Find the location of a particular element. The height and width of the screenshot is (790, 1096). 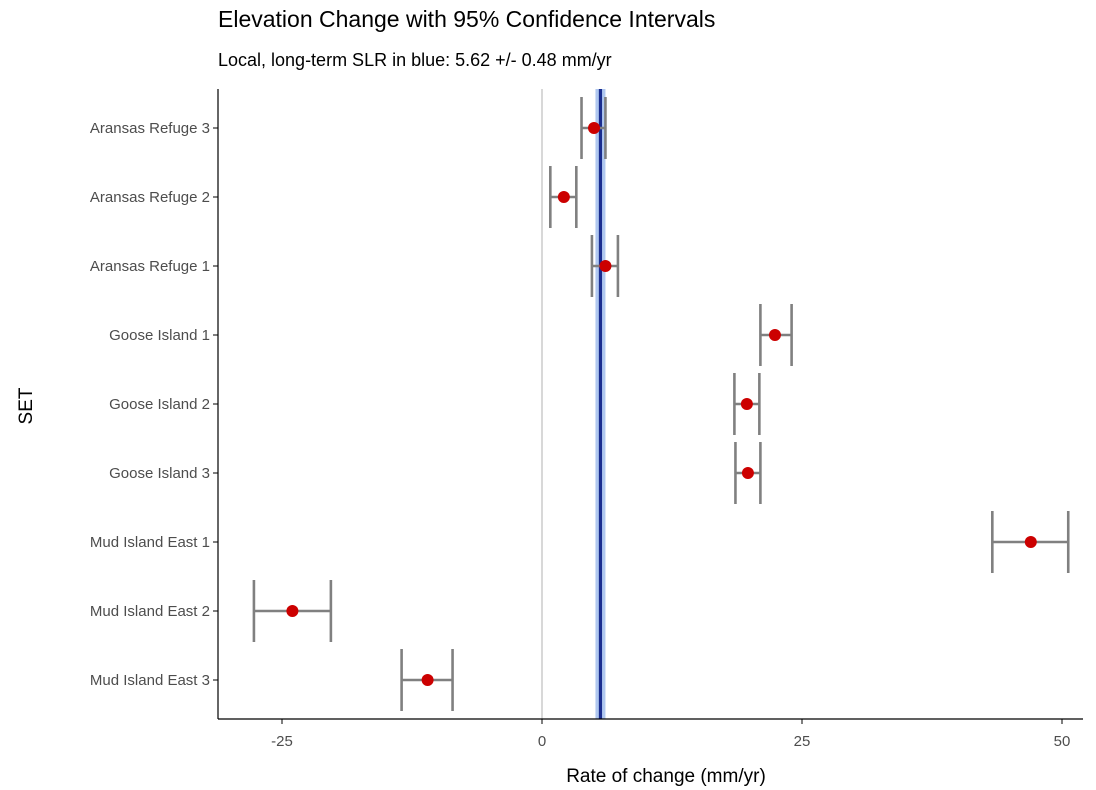

y-tick-label: Goose Island 2 is located at coordinates (159, 404).